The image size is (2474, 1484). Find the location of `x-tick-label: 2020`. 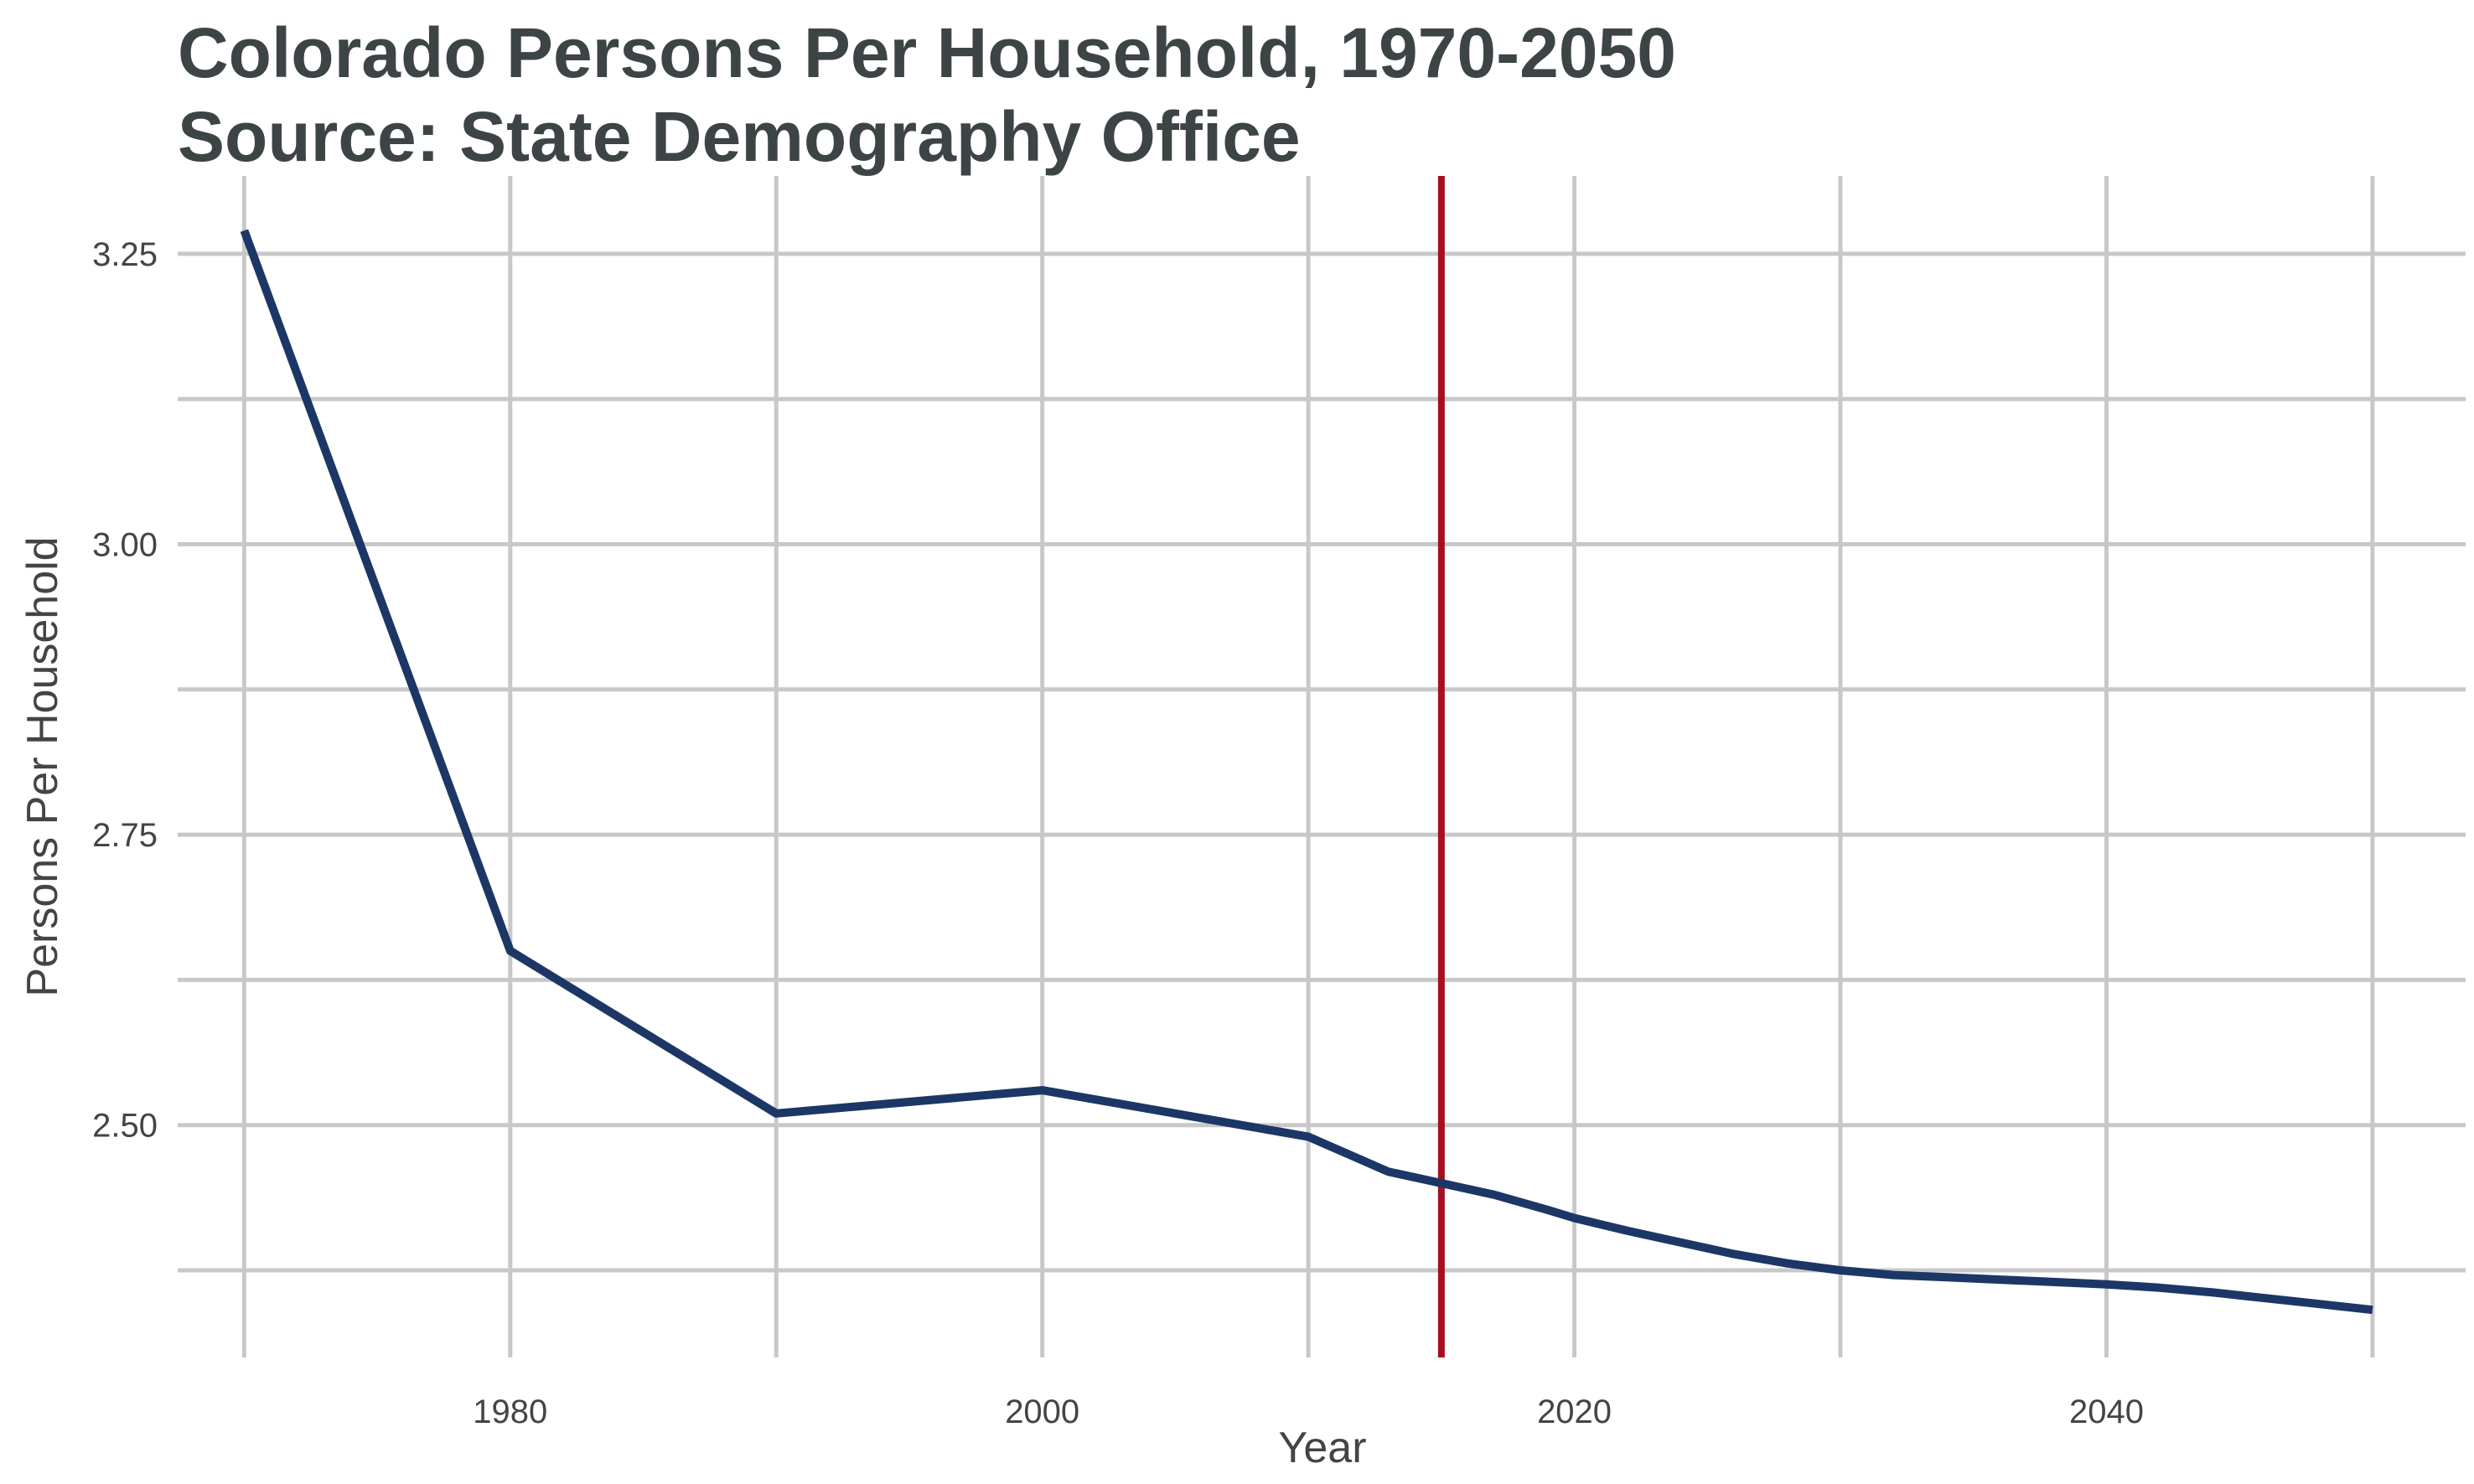

x-tick-label: 2020 is located at coordinates (1574, 1412).